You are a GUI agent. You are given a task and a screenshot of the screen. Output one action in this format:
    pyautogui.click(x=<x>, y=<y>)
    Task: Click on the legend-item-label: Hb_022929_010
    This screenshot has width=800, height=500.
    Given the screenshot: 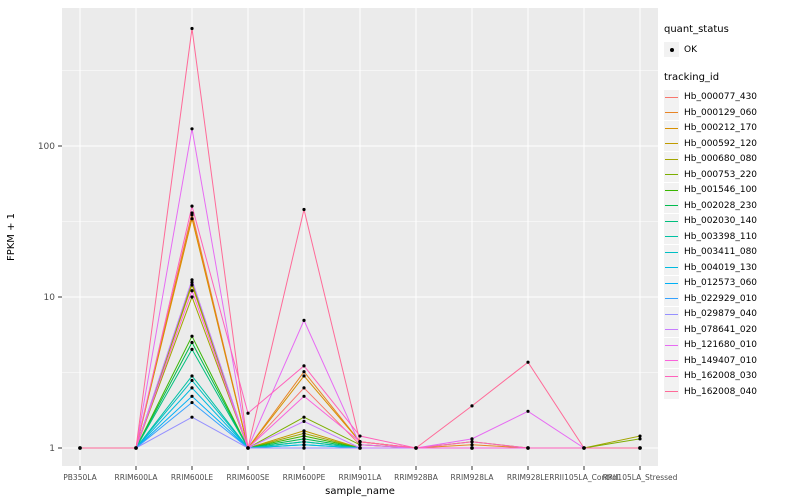 What is the action you would take?
    pyautogui.click(x=721, y=298)
    